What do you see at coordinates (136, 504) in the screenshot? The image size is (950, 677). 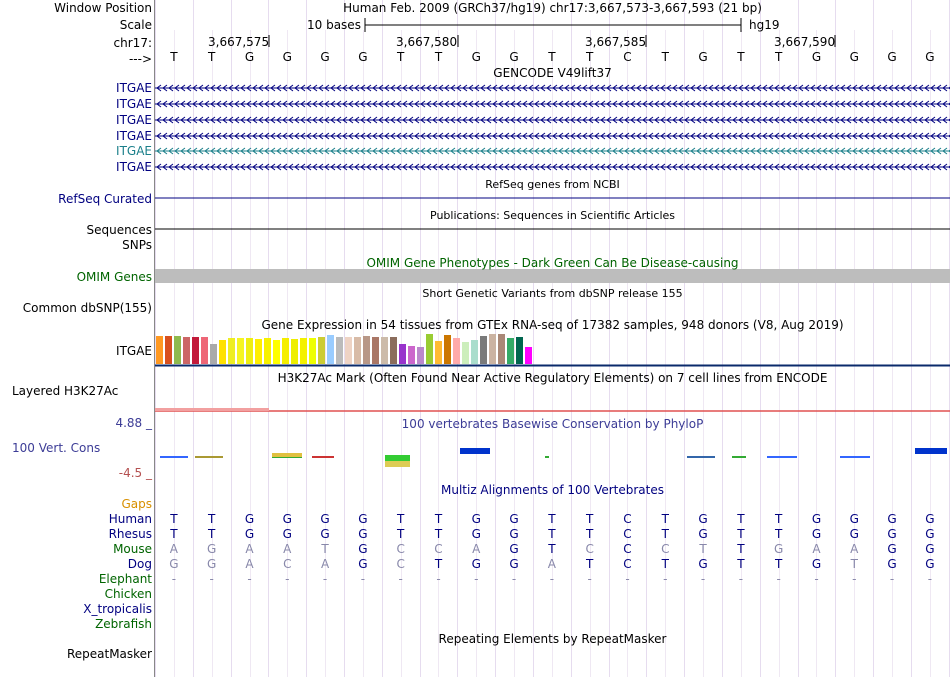 I see `label-gaps: Gaps` at bounding box center [136, 504].